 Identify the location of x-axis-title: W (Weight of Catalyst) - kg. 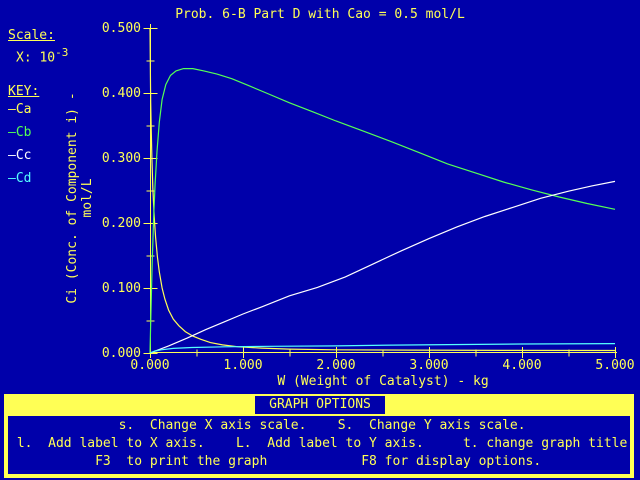
(383, 381).